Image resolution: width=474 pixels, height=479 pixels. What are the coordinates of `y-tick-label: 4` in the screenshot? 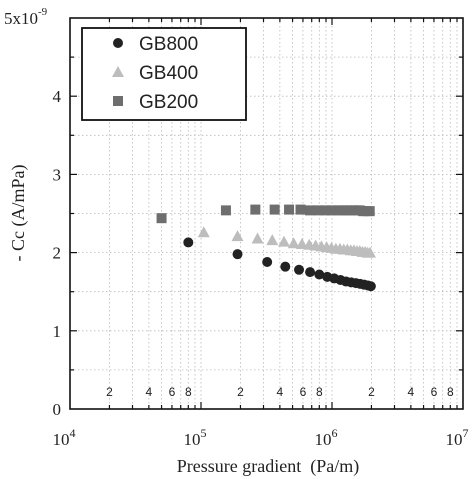 It's located at (57, 96).